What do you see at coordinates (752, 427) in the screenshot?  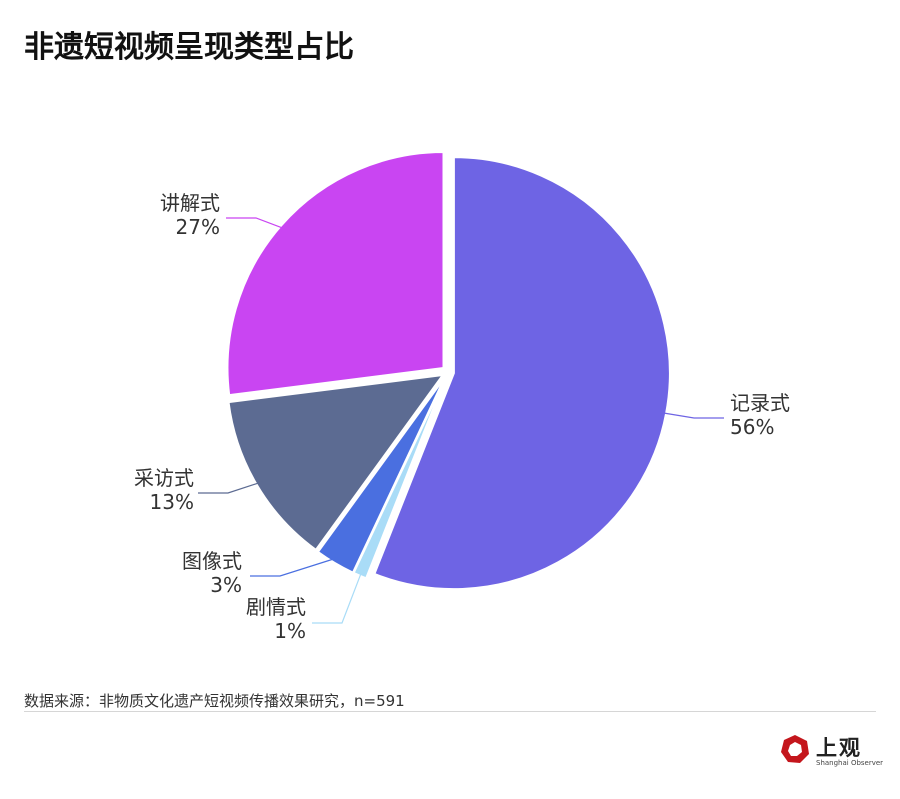 I see `slice-value-0: 56%` at bounding box center [752, 427].